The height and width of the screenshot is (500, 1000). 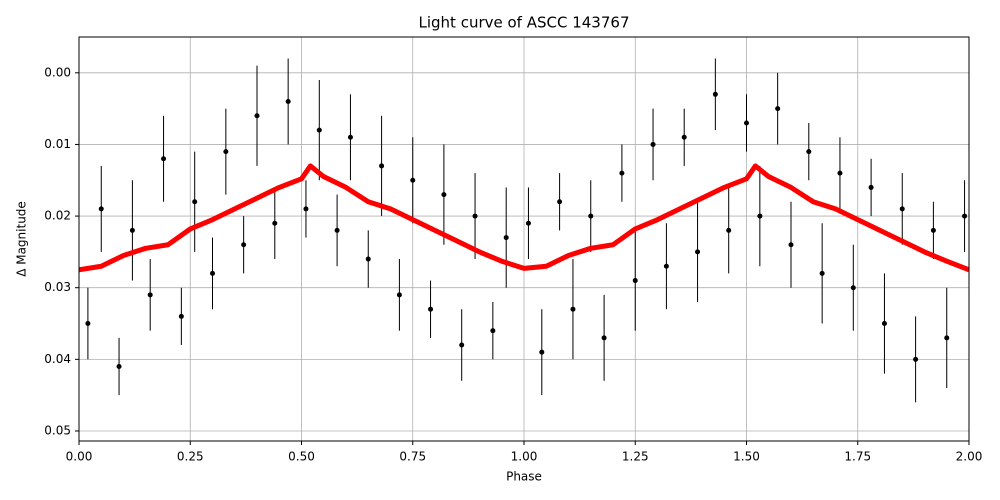 I want to click on x-tick-label: 0.50, so click(x=301, y=457).